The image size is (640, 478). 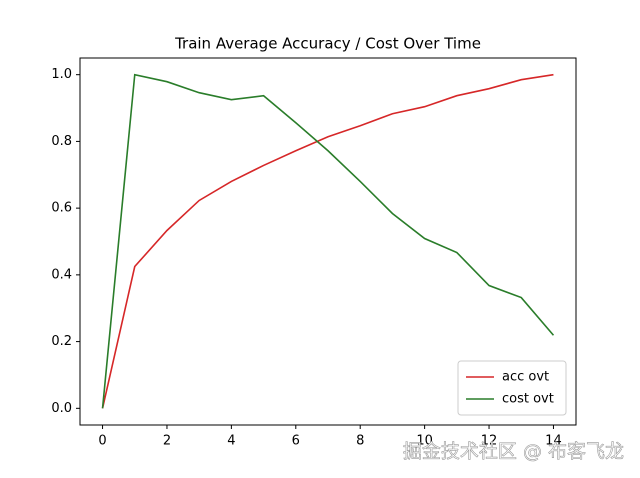 What do you see at coordinates (512, 388) in the screenshot?
I see `legend-box` at bounding box center [512, 388].